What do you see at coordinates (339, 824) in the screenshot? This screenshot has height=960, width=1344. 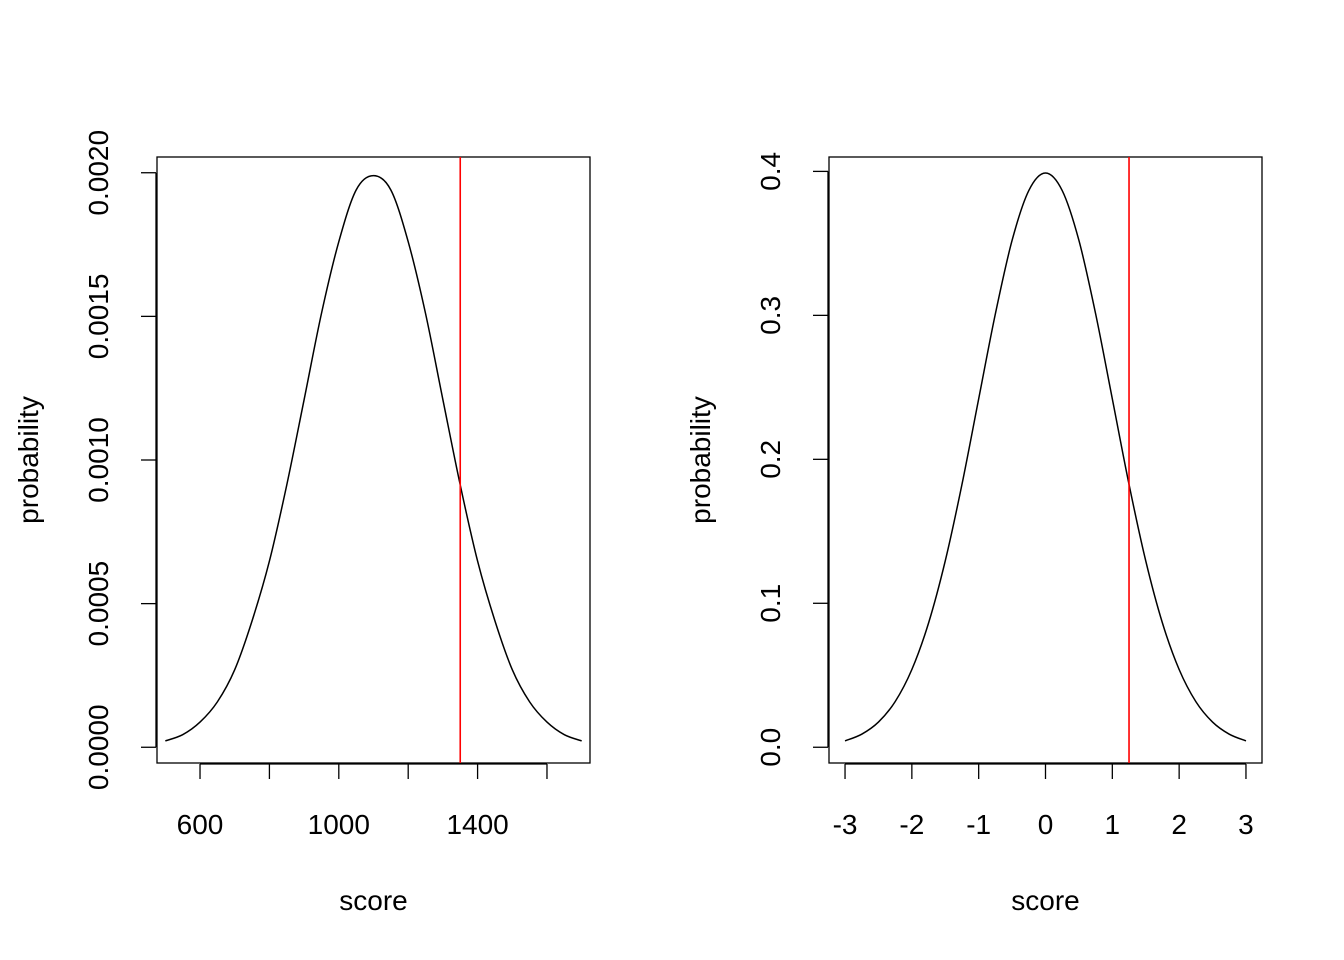 I see `x-tick-label: 1000` at bounding box center [339, 824].